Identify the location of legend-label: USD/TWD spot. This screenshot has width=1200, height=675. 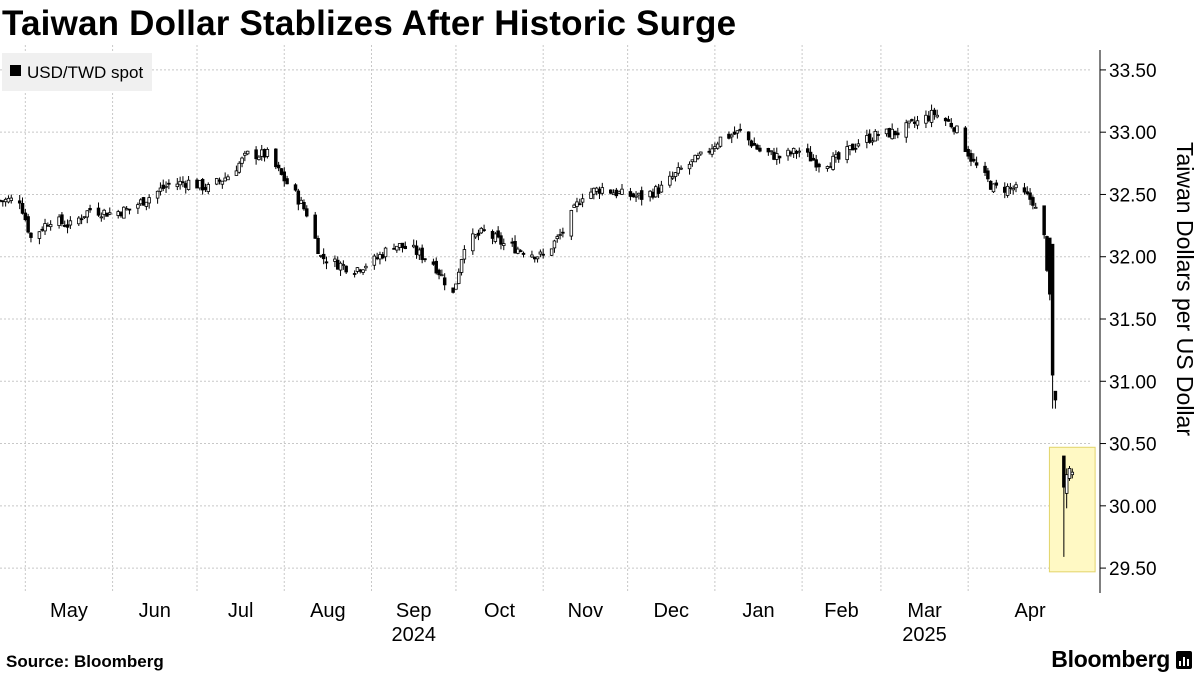
(85, 72).